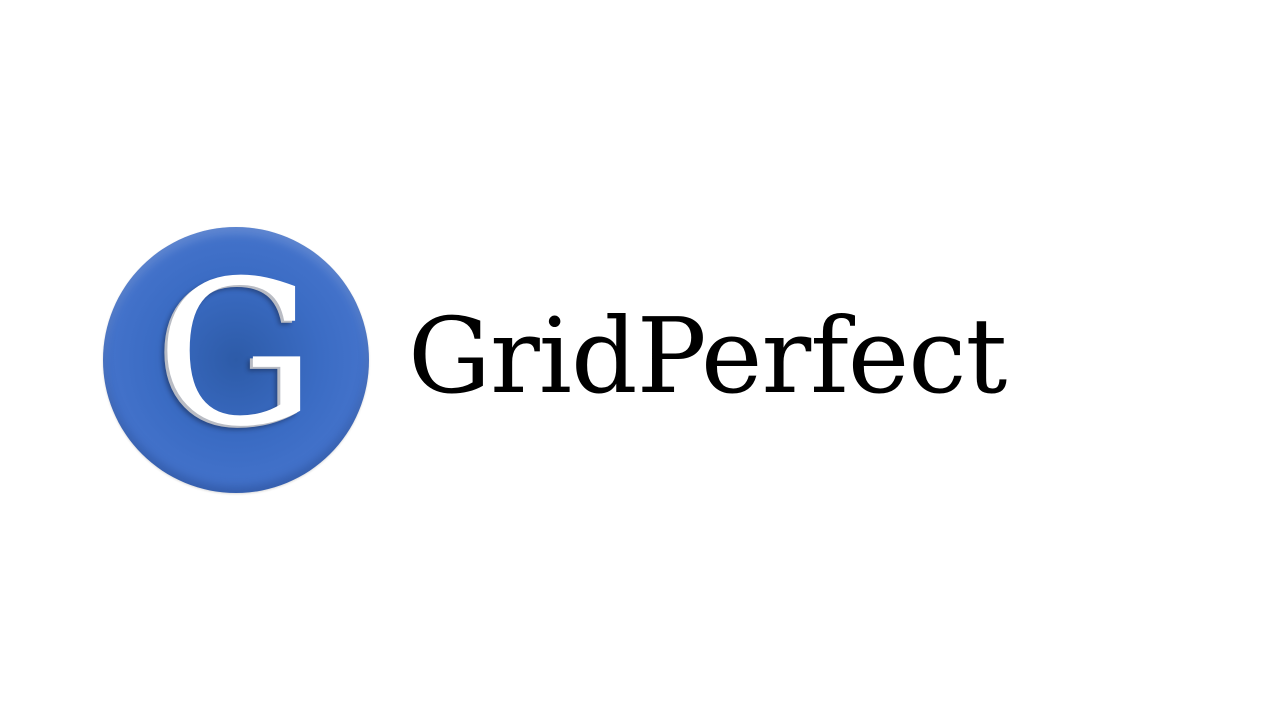 The image size is (1280, 720). I want to click on logo-letter: G, so click(236, 354).